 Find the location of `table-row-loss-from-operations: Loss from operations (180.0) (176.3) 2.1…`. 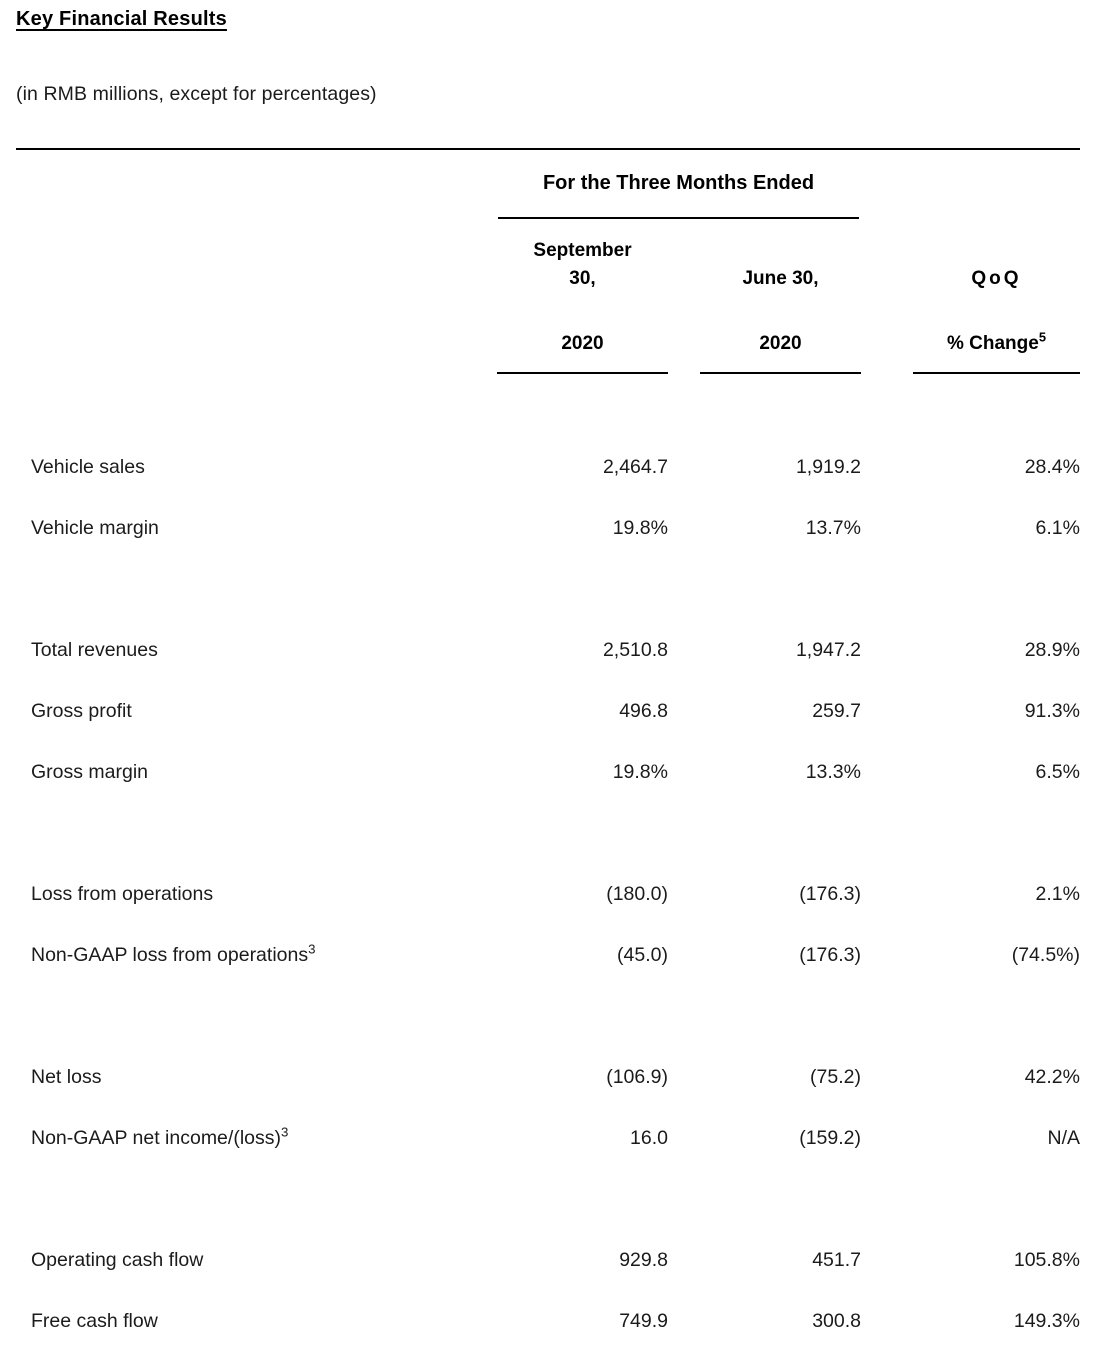

table-row-loss-from-operations: Loss from operations (180.0) (176.3) 2.1… is located at coordinates (548, 894).